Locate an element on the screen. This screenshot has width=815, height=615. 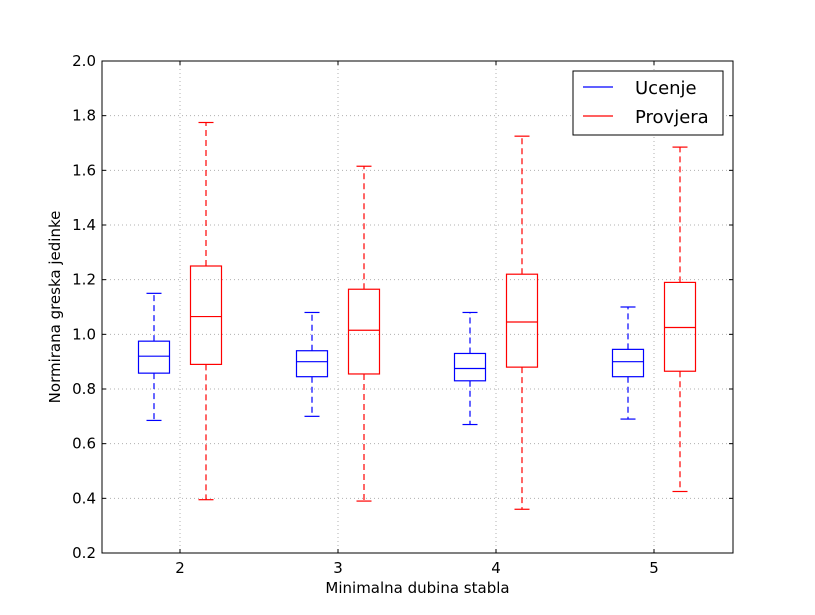
y-tick-label: 1.8 is located at coordinates (84, 116).